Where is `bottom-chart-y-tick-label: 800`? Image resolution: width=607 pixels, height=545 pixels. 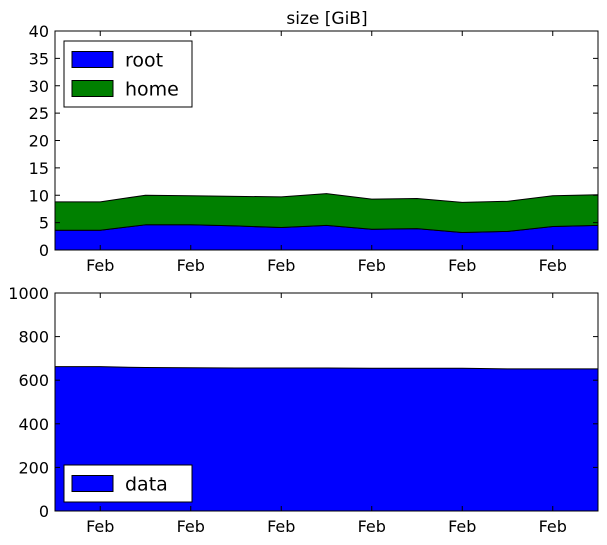
bottom-chart-y-tick-label: 800 is located at coordinates (33, 337).